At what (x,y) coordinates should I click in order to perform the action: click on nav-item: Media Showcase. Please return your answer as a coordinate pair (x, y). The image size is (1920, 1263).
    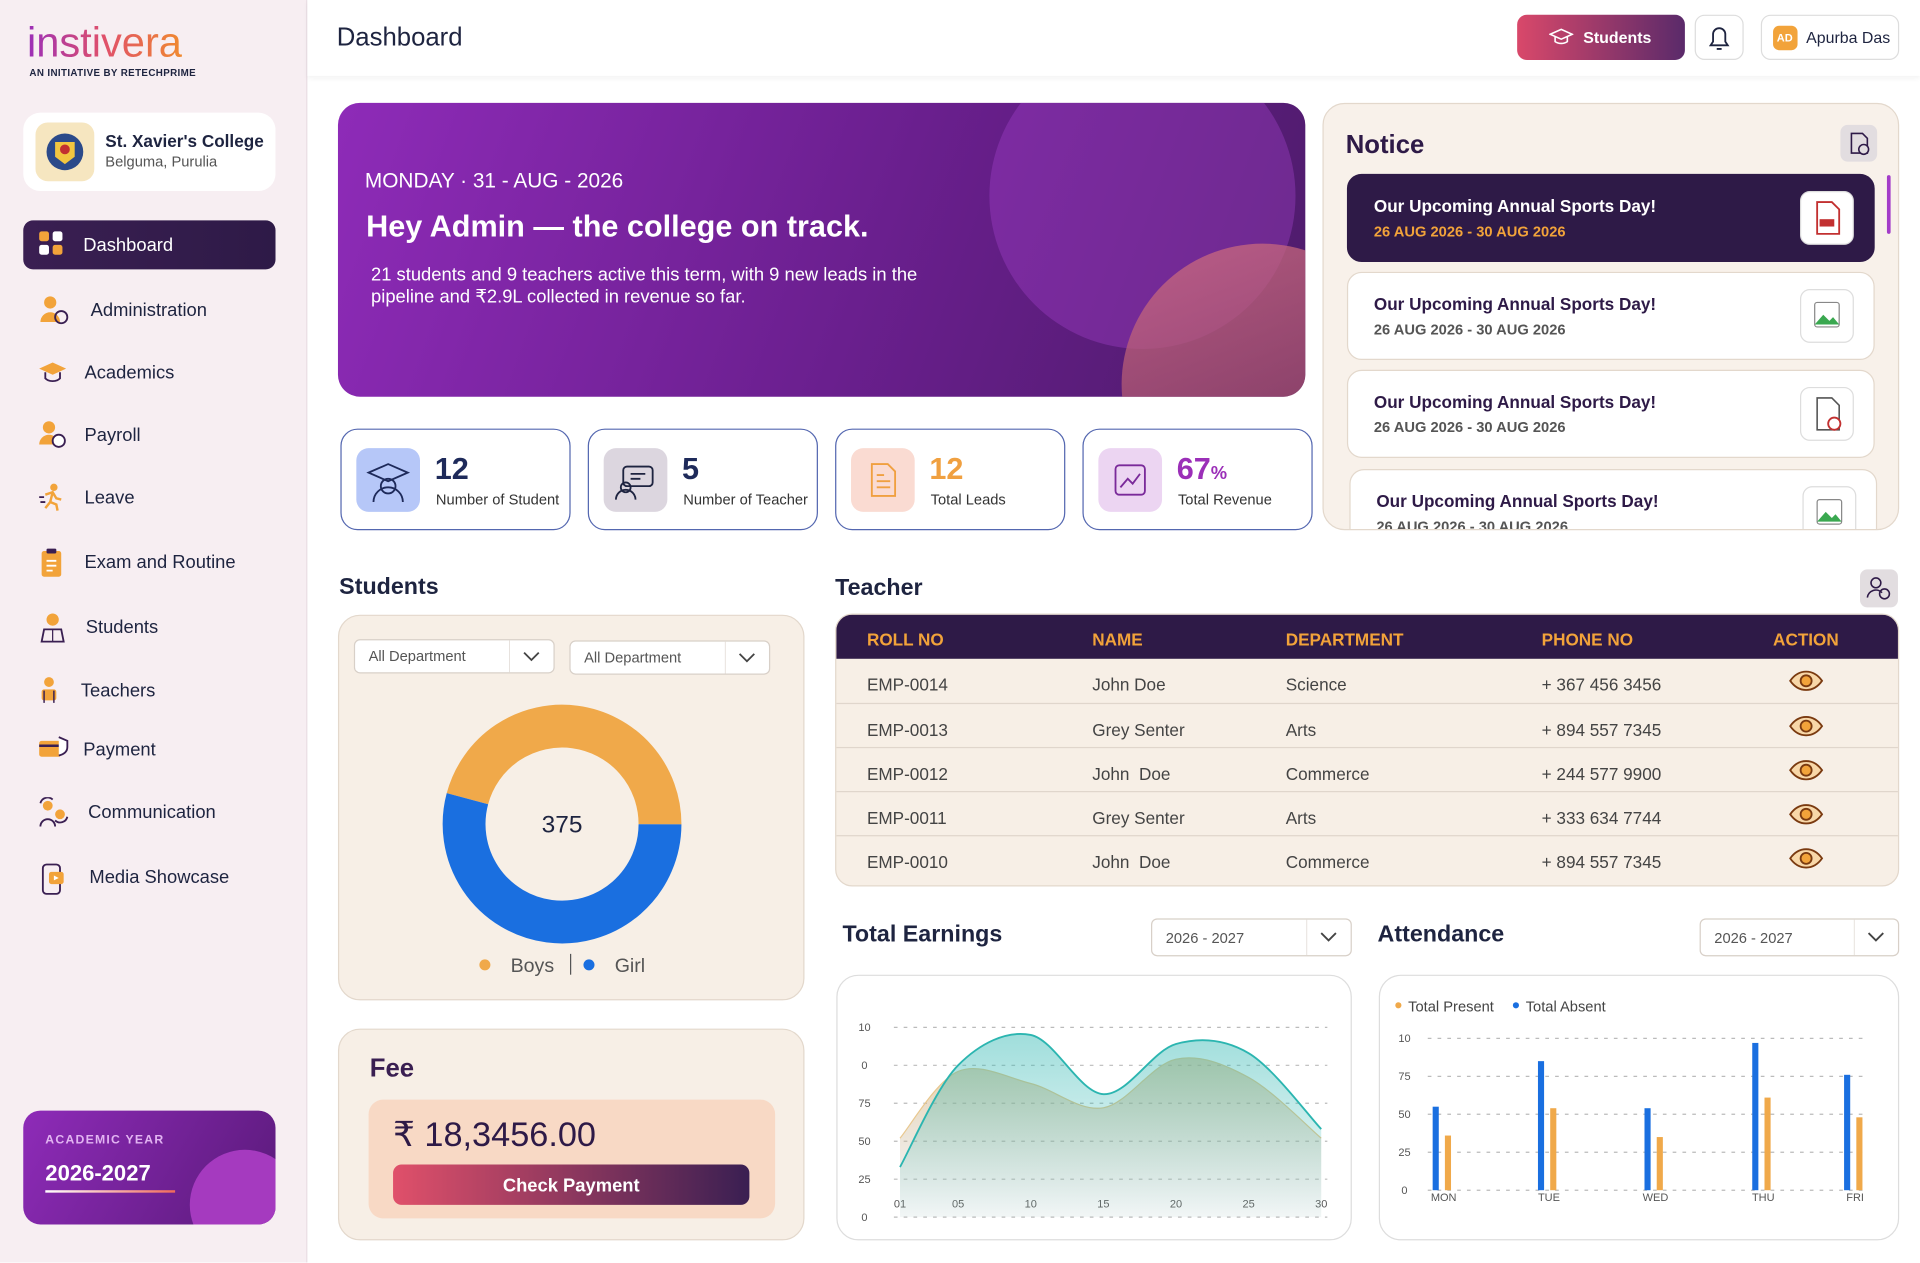
    Looking at the image, I should click on (149, 876).